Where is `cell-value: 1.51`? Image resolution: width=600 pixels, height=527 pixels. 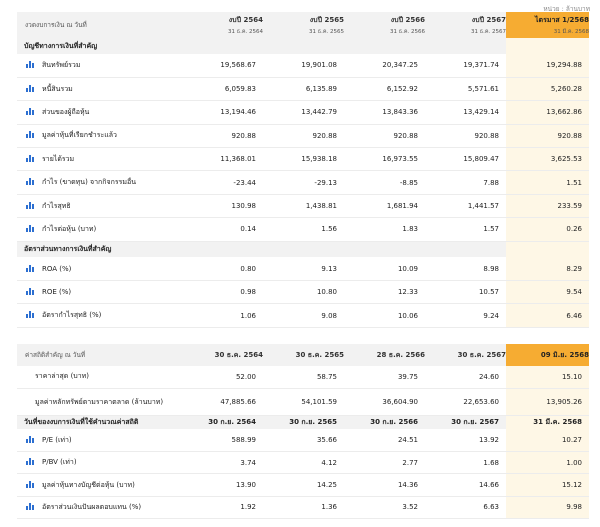
cell-value: 1.51 is located at coordinates (547, 182).